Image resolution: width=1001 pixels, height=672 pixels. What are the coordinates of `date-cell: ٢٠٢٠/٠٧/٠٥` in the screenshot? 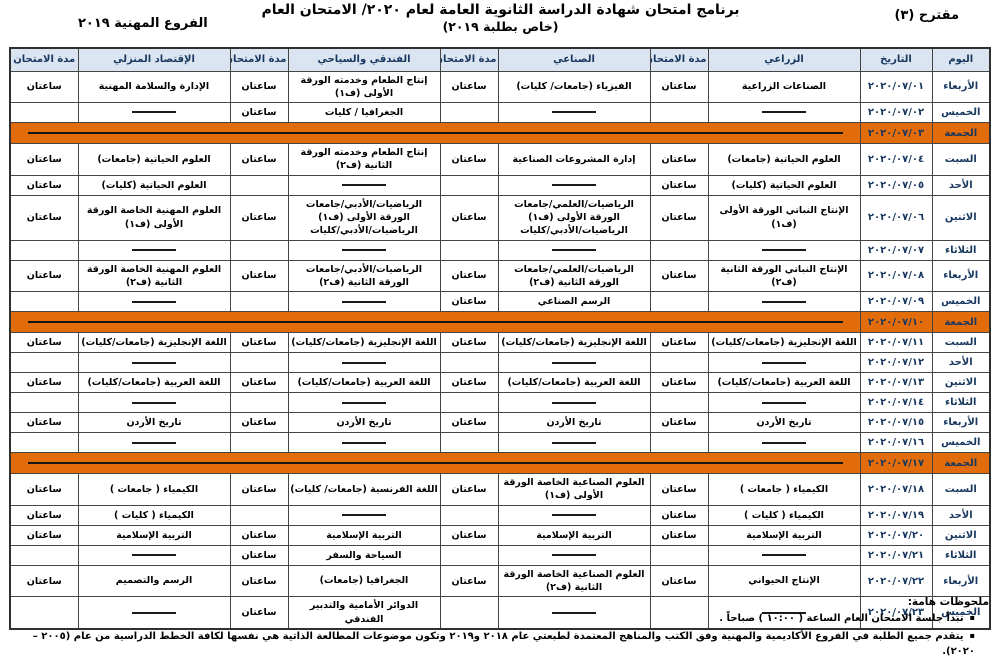 It's located at (896, 185).